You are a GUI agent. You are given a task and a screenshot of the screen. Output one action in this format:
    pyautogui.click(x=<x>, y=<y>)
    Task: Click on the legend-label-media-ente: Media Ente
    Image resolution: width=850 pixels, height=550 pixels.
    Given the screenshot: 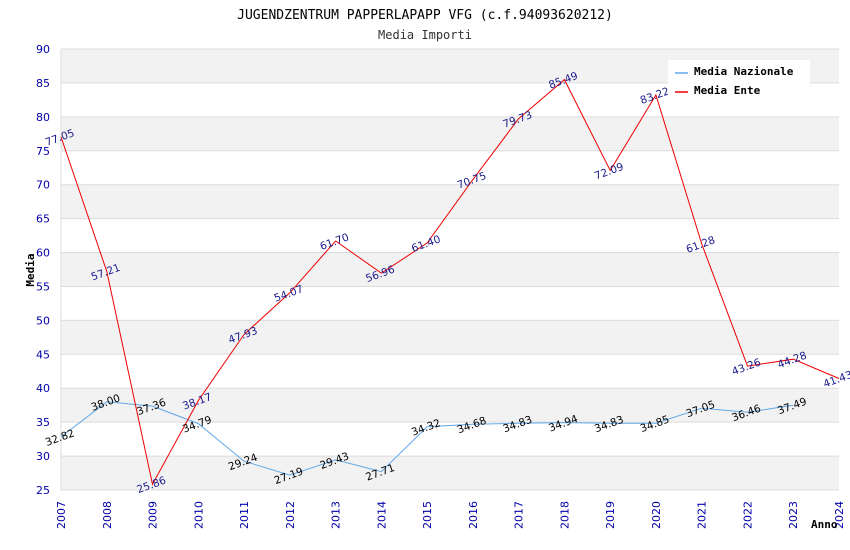 What is the action you would take?
    pyautogui.click(x=727, y=90)
    